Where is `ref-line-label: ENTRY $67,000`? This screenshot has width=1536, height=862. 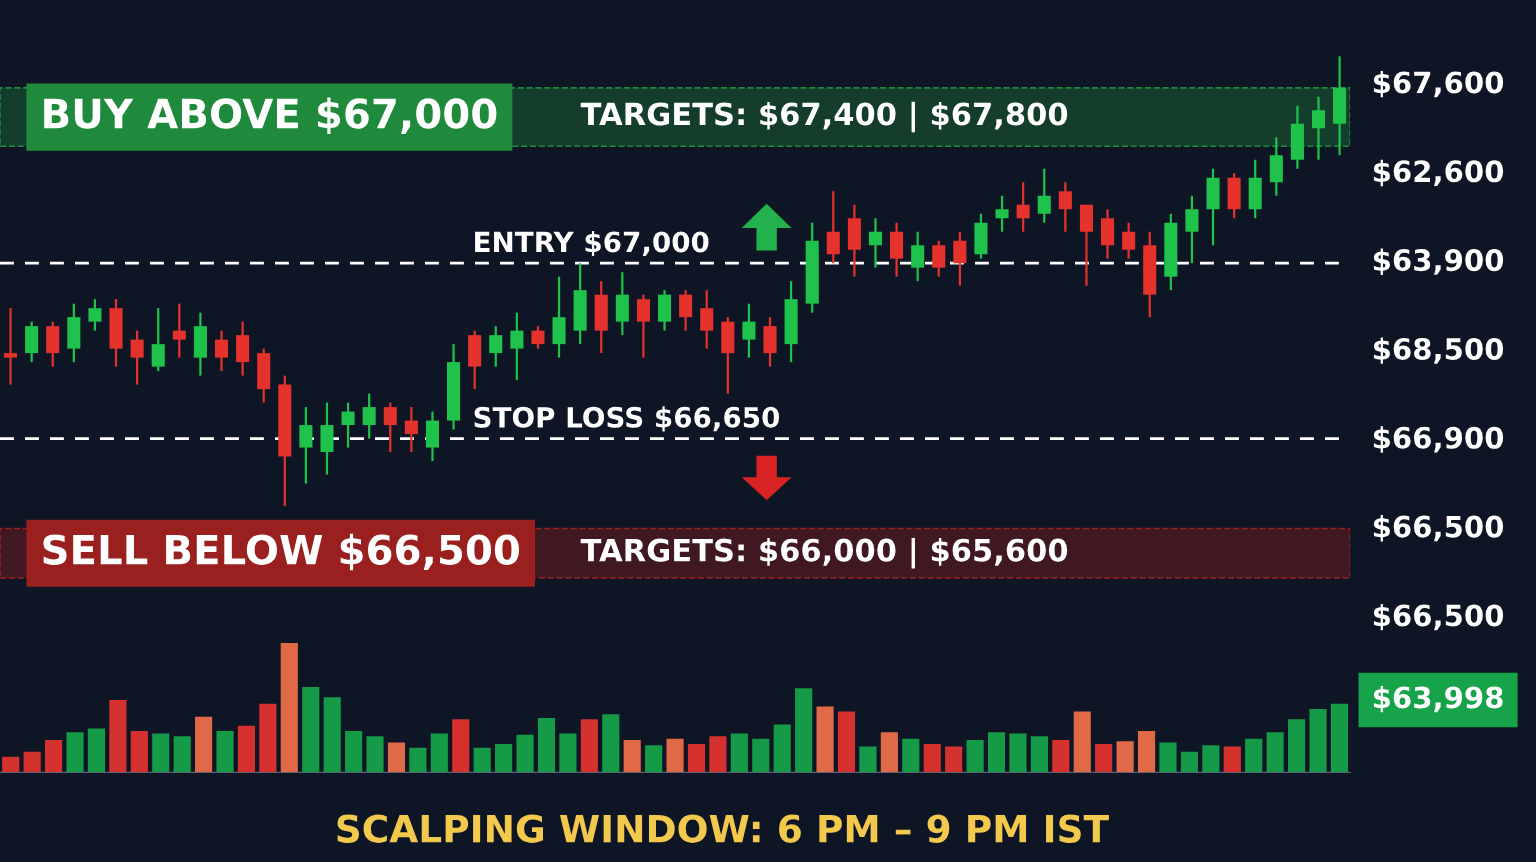
ref-line-label: ENTRY $67,000 is located at coordinates (592, 243).